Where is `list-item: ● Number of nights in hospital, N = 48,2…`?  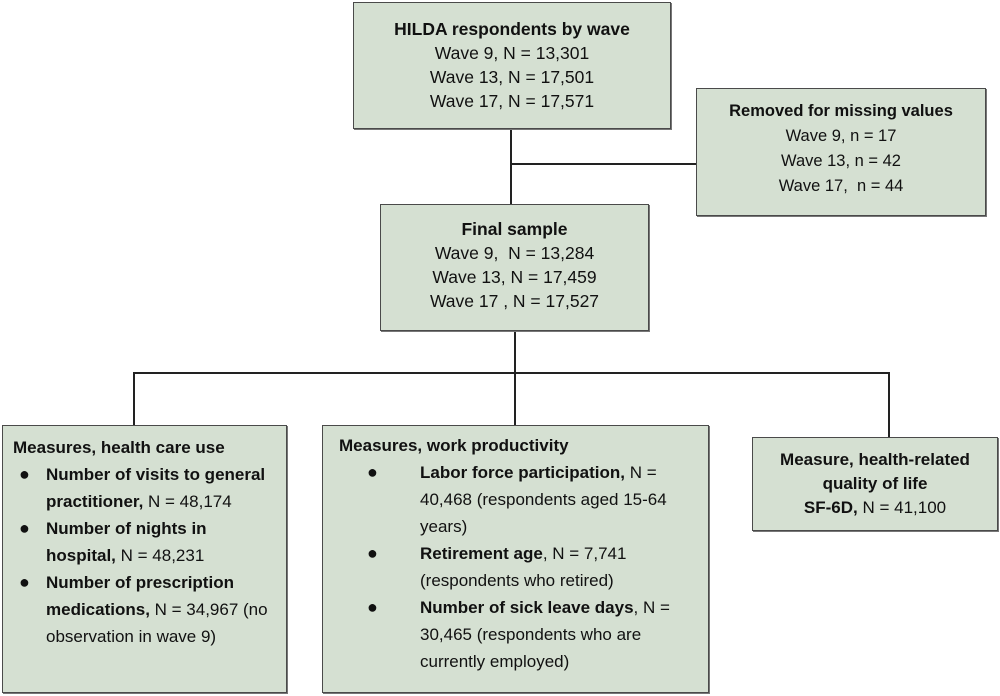 list-item: ● Number of nights in hospital, N = 48,2… is located at coordinates (146, 542).